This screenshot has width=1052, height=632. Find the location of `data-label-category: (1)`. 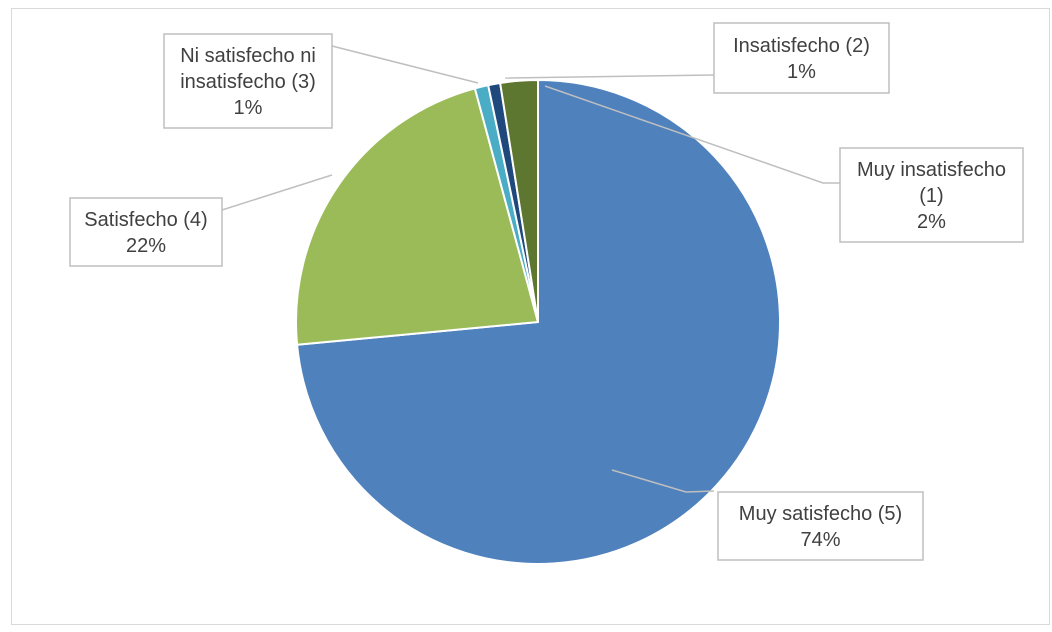

data-label-category: (1) is located at coordinates (931, 196).